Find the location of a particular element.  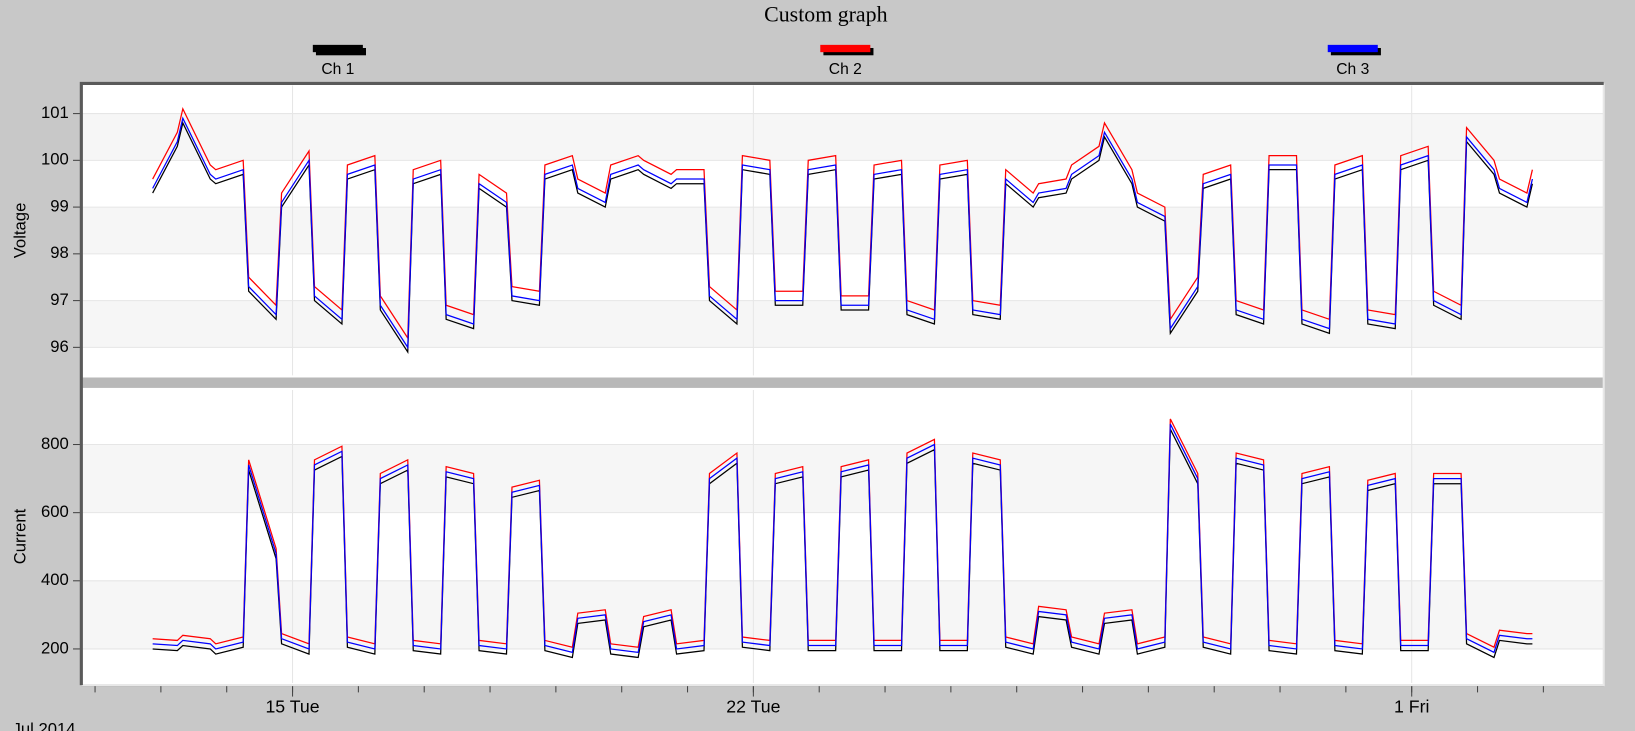

y-tick-label: 97 is located at coordinates (59, 299).